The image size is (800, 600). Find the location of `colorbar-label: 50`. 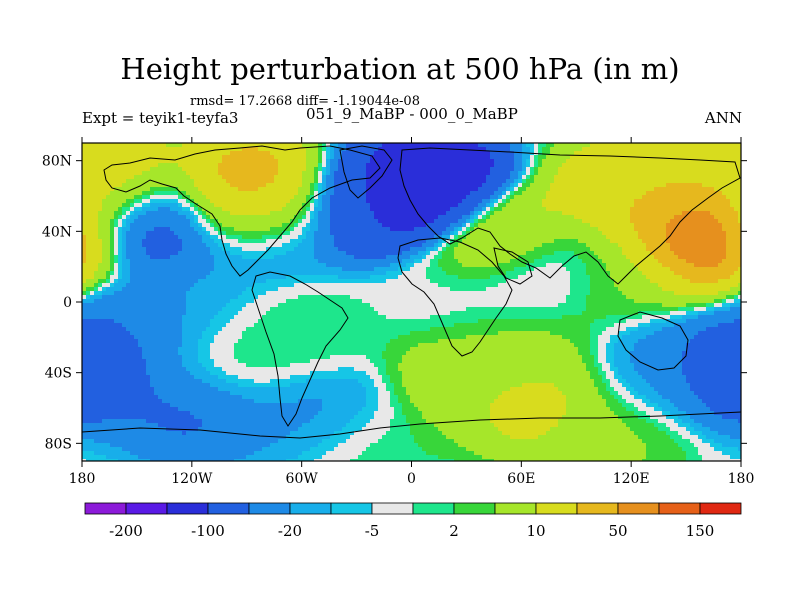

colorbar-label: 50 is located at coordinates (617, 531).